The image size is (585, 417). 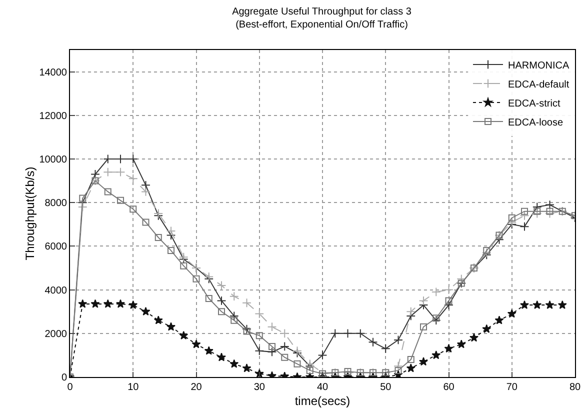 What do you see at coordinates (322, 25) in the screenshot?
I see `chart-subtitle: (Best-effort, Exponential On/Off Traffic)` at bounding box center [322, 25].